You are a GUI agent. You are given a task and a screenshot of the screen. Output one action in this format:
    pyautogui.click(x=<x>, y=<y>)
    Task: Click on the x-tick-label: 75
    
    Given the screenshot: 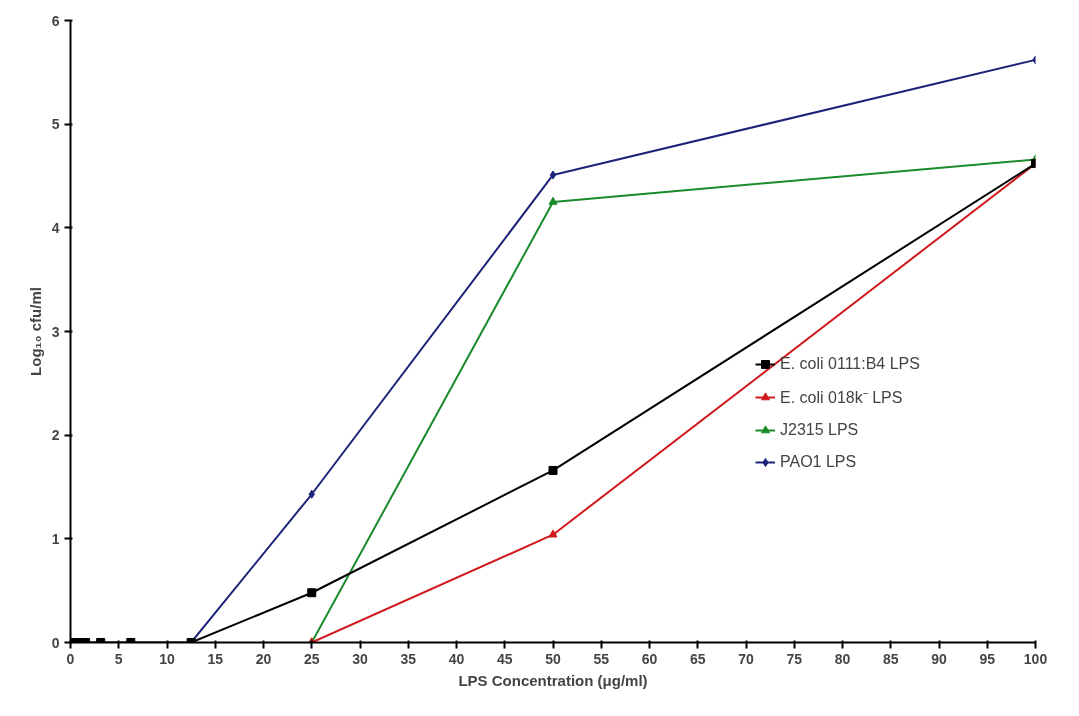 What is the action you would take?
    pyautogui.click(x=794, y=658)
    